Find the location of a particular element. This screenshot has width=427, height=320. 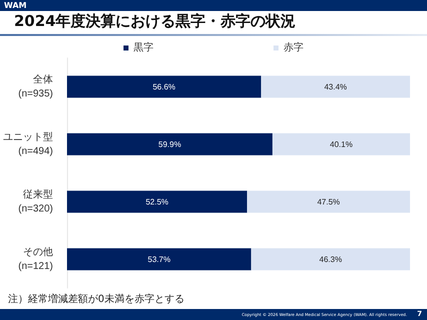

data-label: 40.1% is located at coordinates (341, 144).